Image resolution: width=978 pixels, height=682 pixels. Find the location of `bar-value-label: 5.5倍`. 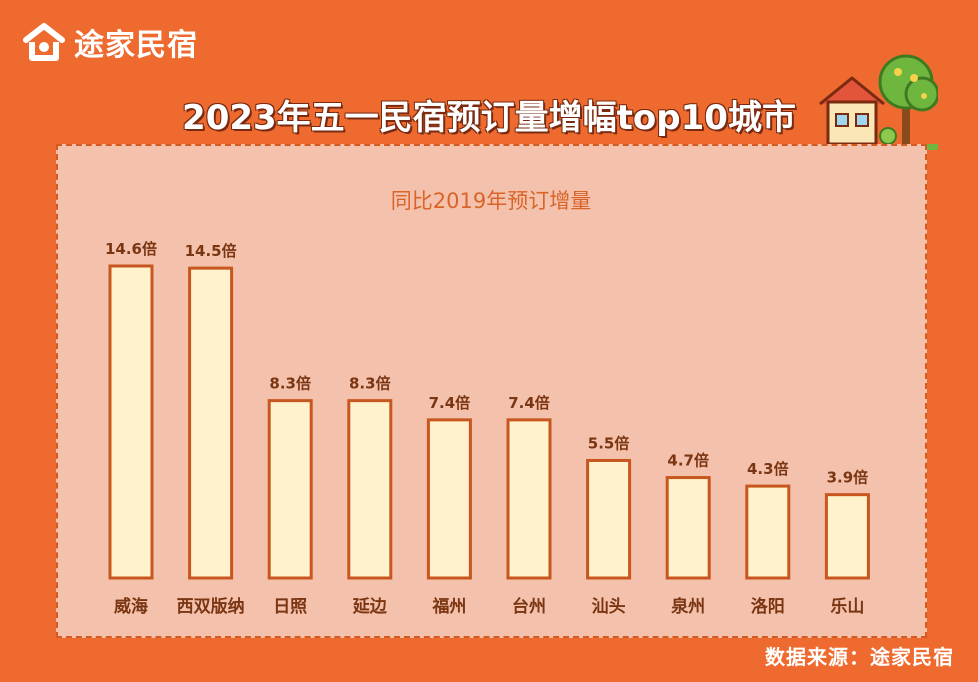

bar-value-label: 5.5倍 is located at coordinates (609, 443).